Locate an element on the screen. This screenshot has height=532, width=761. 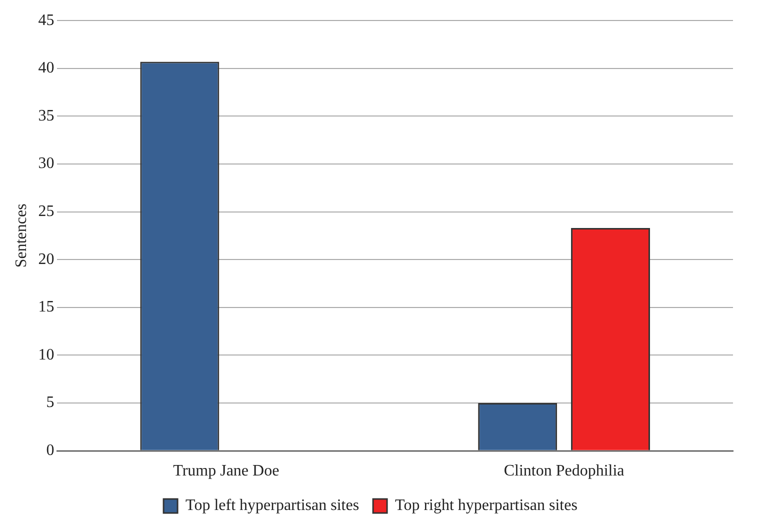
legend-label: Top right hyperpartisan sites is located at coordinates (486, 505).